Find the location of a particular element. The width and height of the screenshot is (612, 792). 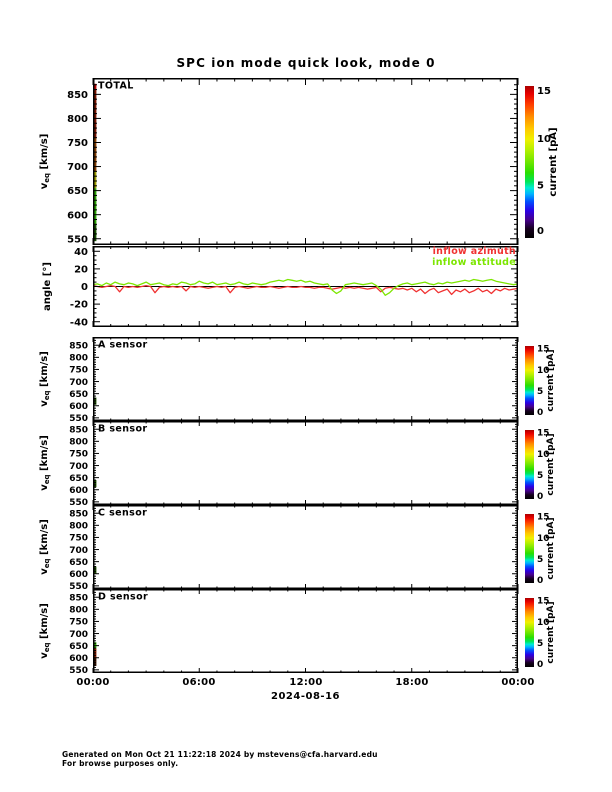

angle-legend: inflow azimuth inflow attitude is located at coordinates (474, 257).